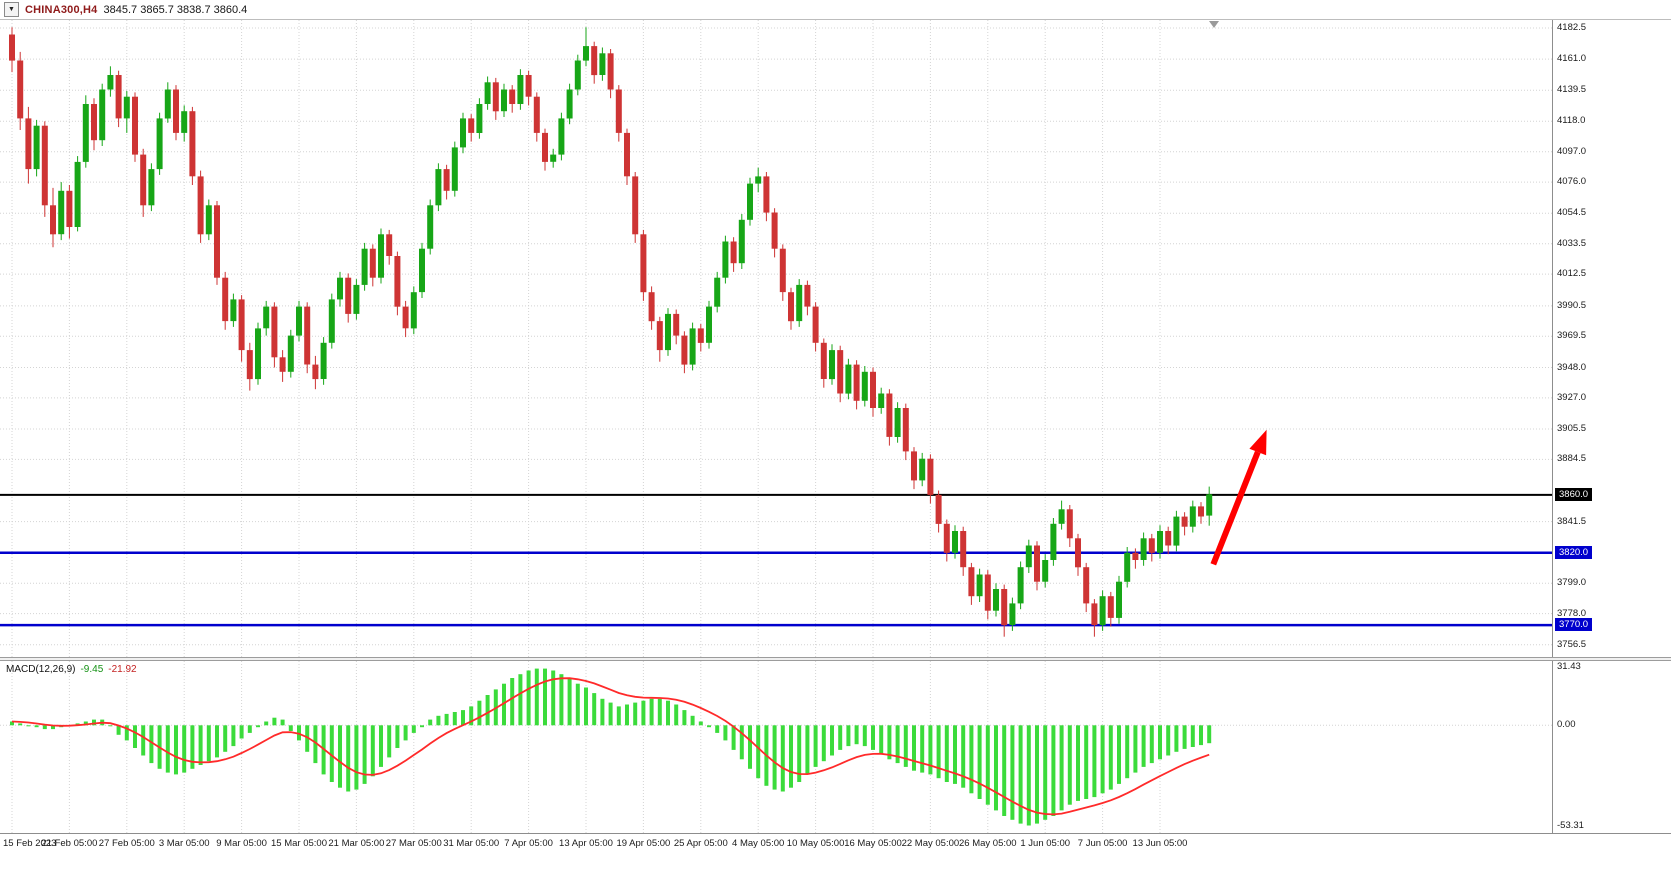  Describe the element at coordinates (1570, 825) in the screenshot. I see `macd-axis-label: -53.31` at that location.